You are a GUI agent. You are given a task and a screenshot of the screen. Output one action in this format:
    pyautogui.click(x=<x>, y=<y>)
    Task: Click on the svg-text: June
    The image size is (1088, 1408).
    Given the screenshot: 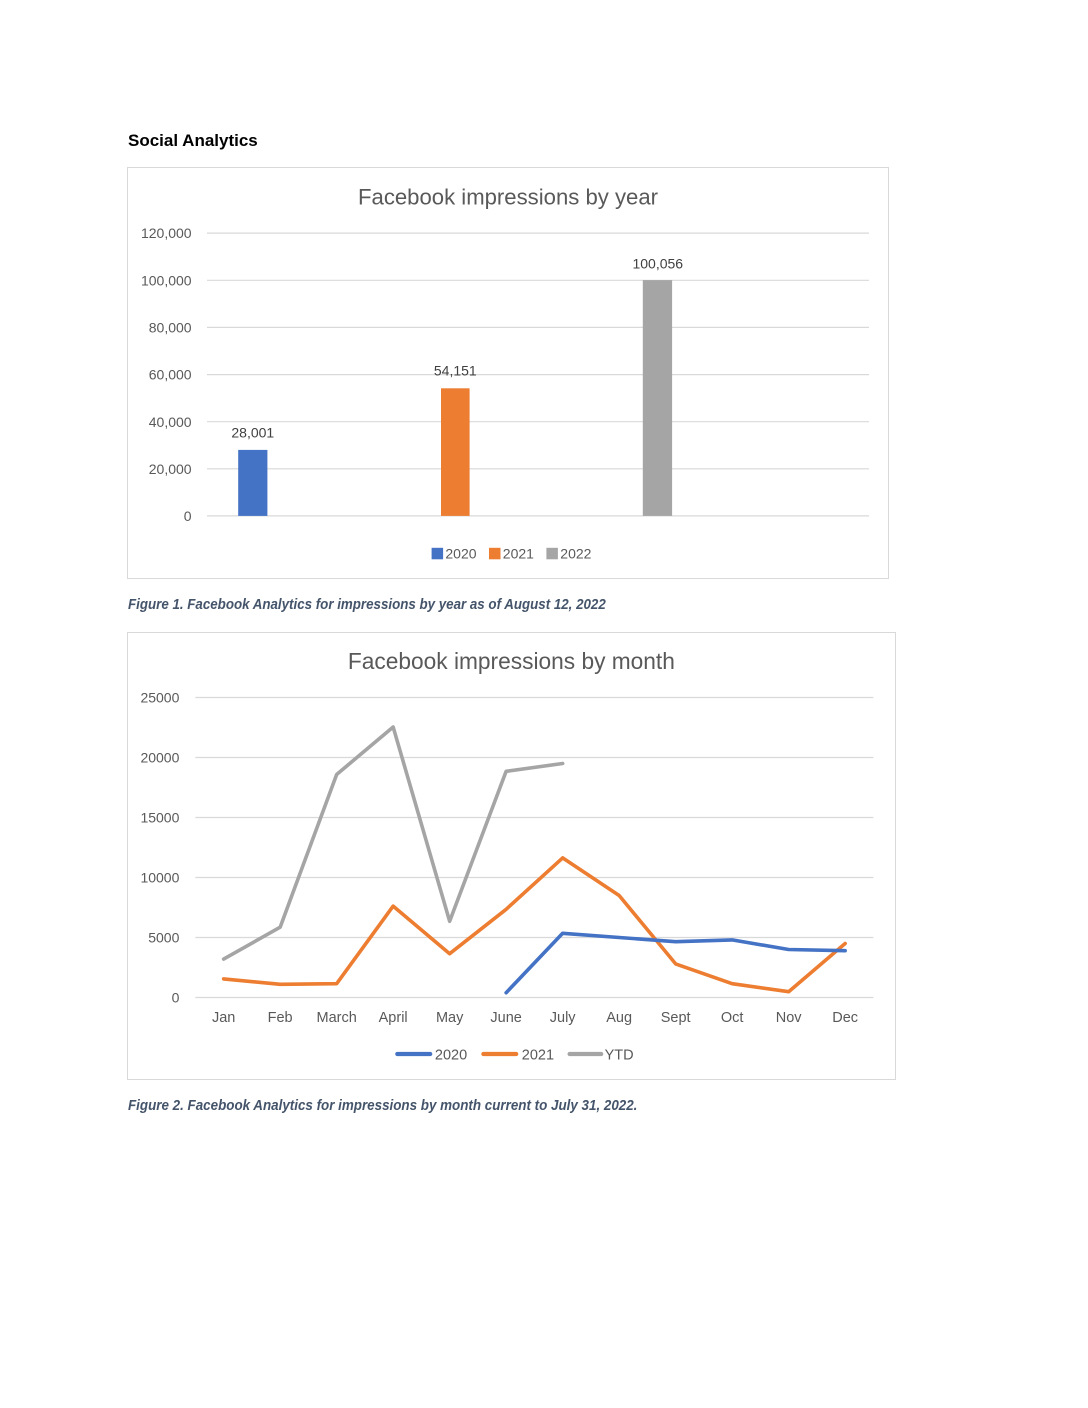 What is the action you would take?
    pyautogui.click(x=505, y=1018)
    